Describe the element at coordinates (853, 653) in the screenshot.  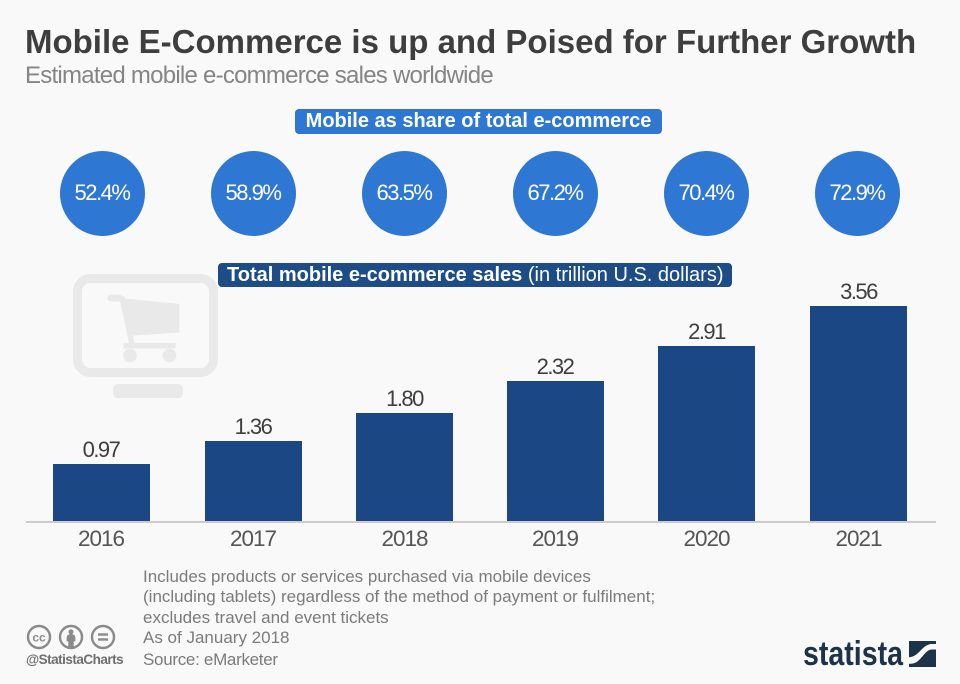
I see `svg-text: statista` at that location.